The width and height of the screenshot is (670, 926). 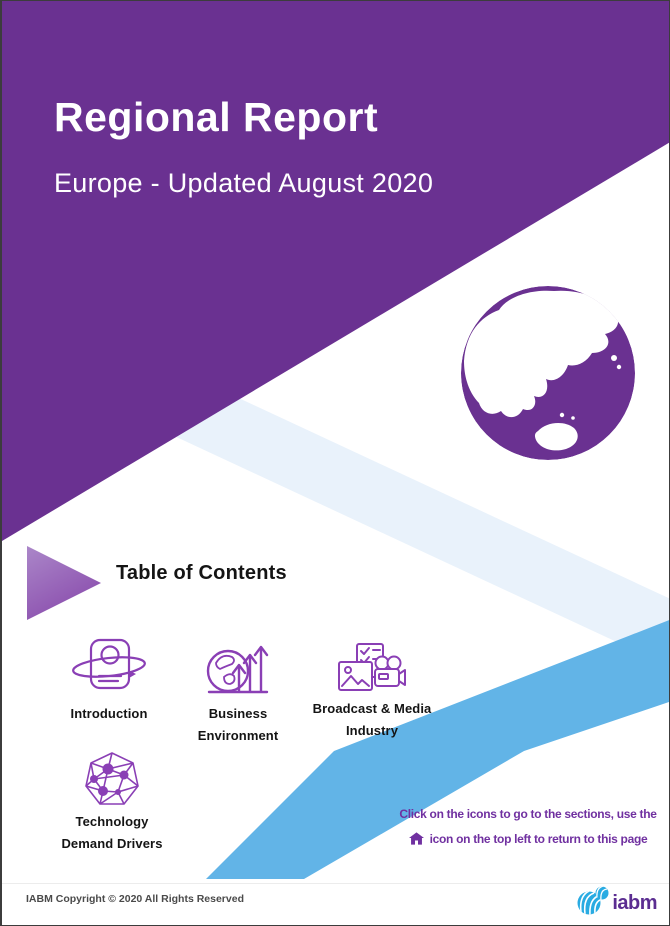 I want to click on toc-heading: Table of Contents, so click(x=201, y=573).